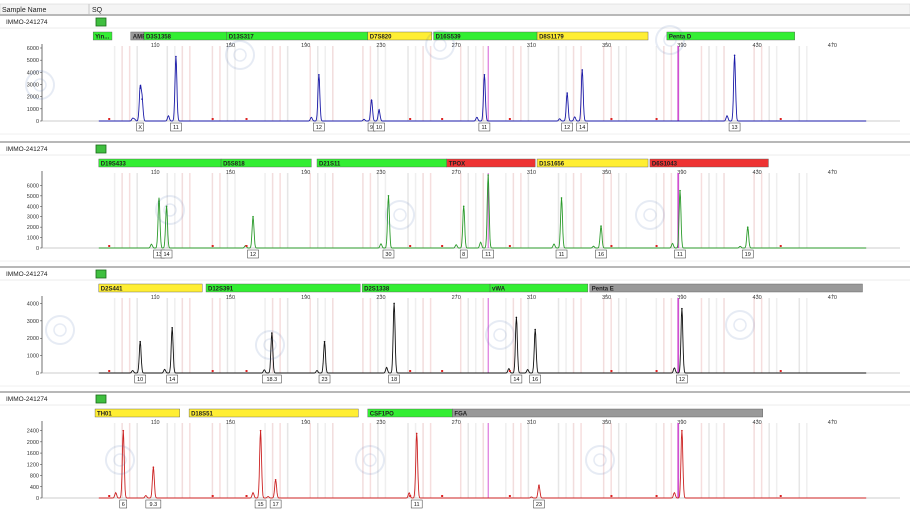  What do you see at coordinates (670, 40) in the screenshot?
I see `watermark-logo` at bounding box center [670, 40].